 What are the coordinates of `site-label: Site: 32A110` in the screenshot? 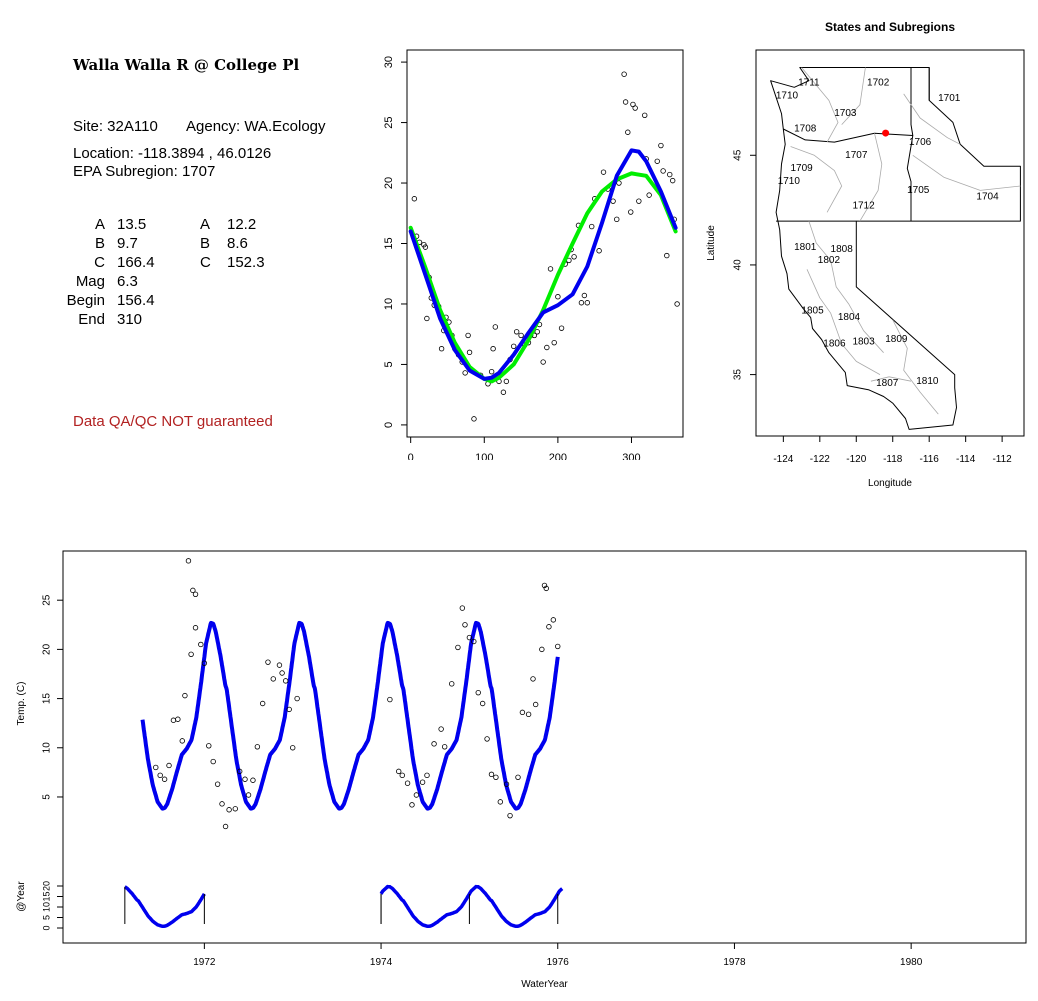 It's located at (115, 126).